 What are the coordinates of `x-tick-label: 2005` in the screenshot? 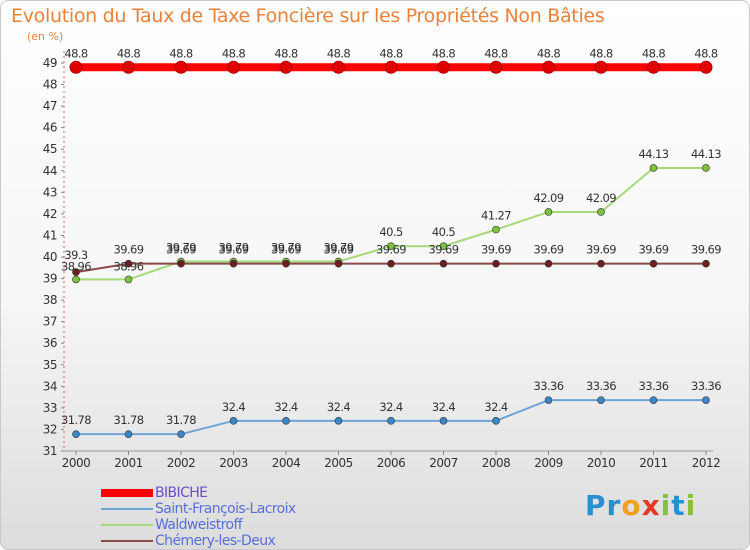 It's located at (338, 463).